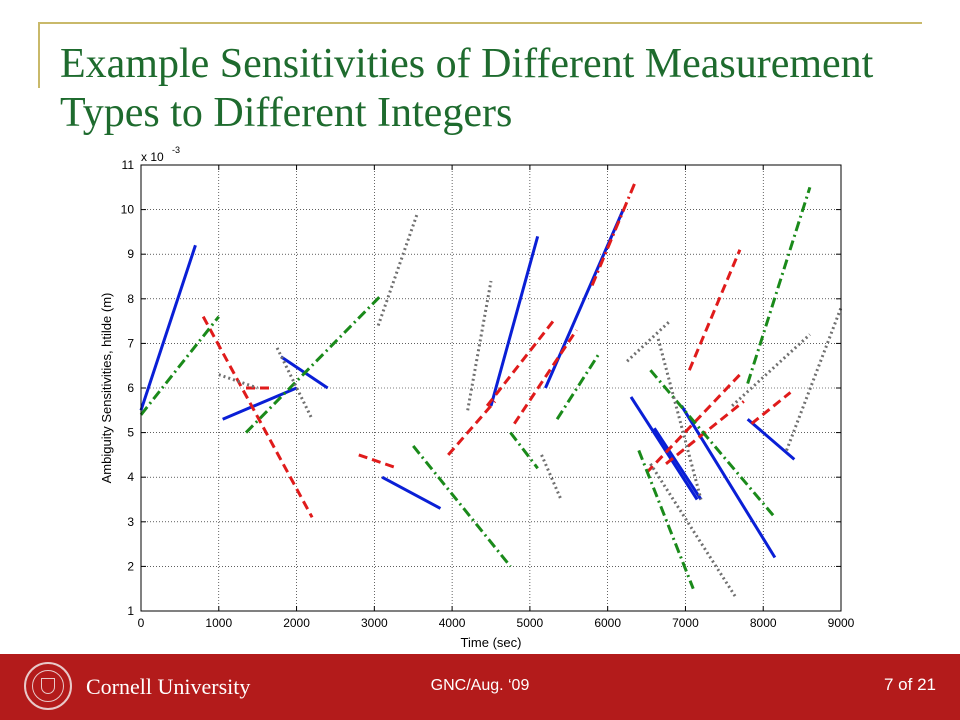 This screenshot has height=720, width=960. What do you see at coordinates (374, 623) in the screenshot?
I see `x-tick-label: 3000` at bounding box center [374, 623].